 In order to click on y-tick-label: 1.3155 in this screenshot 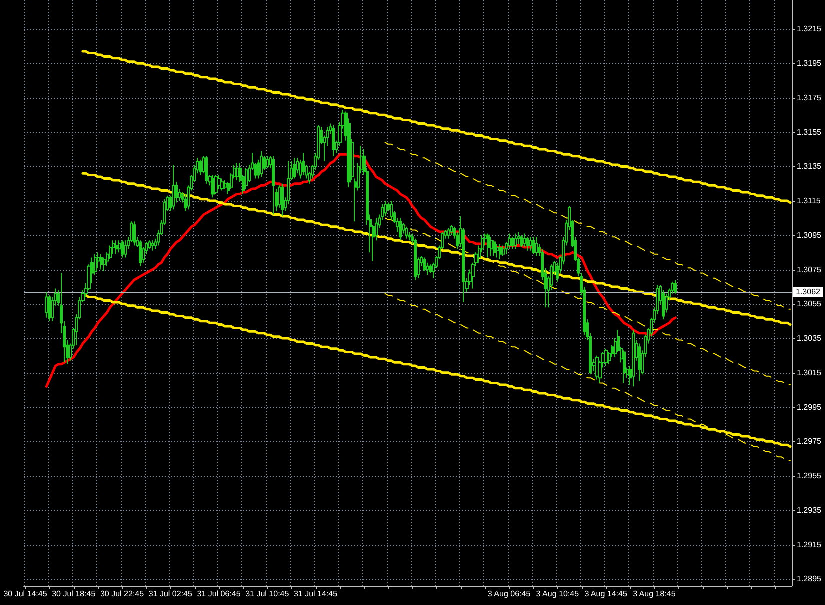, I will do `click(809, 132)`.